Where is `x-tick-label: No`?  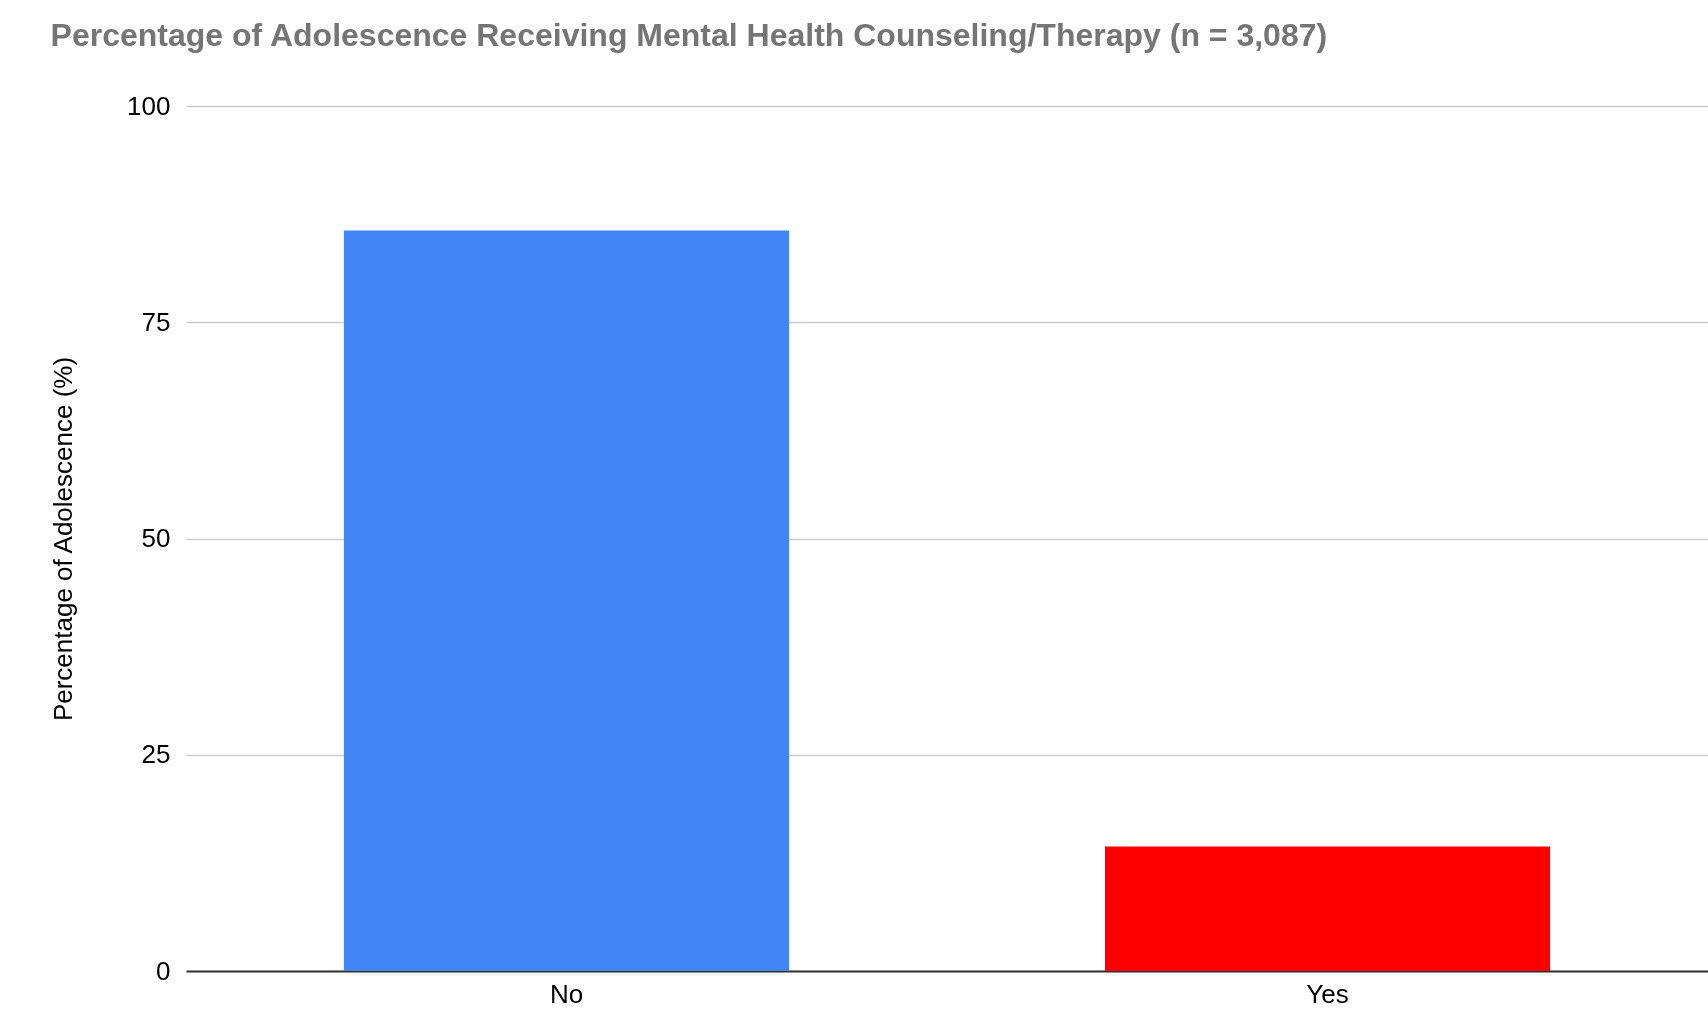
x-tick-label: No is located at coordinates (566, 993).